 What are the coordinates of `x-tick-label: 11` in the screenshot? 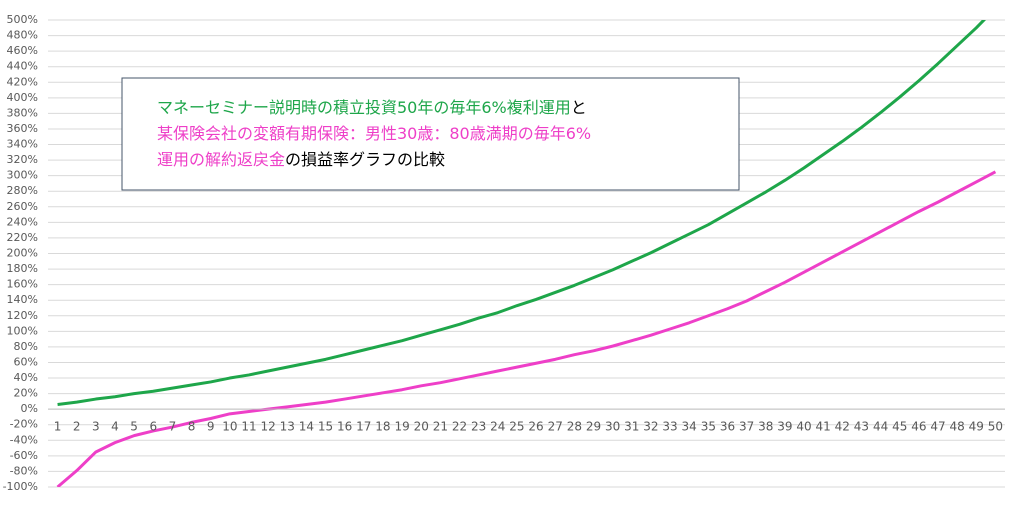 It's located at (248, 427).